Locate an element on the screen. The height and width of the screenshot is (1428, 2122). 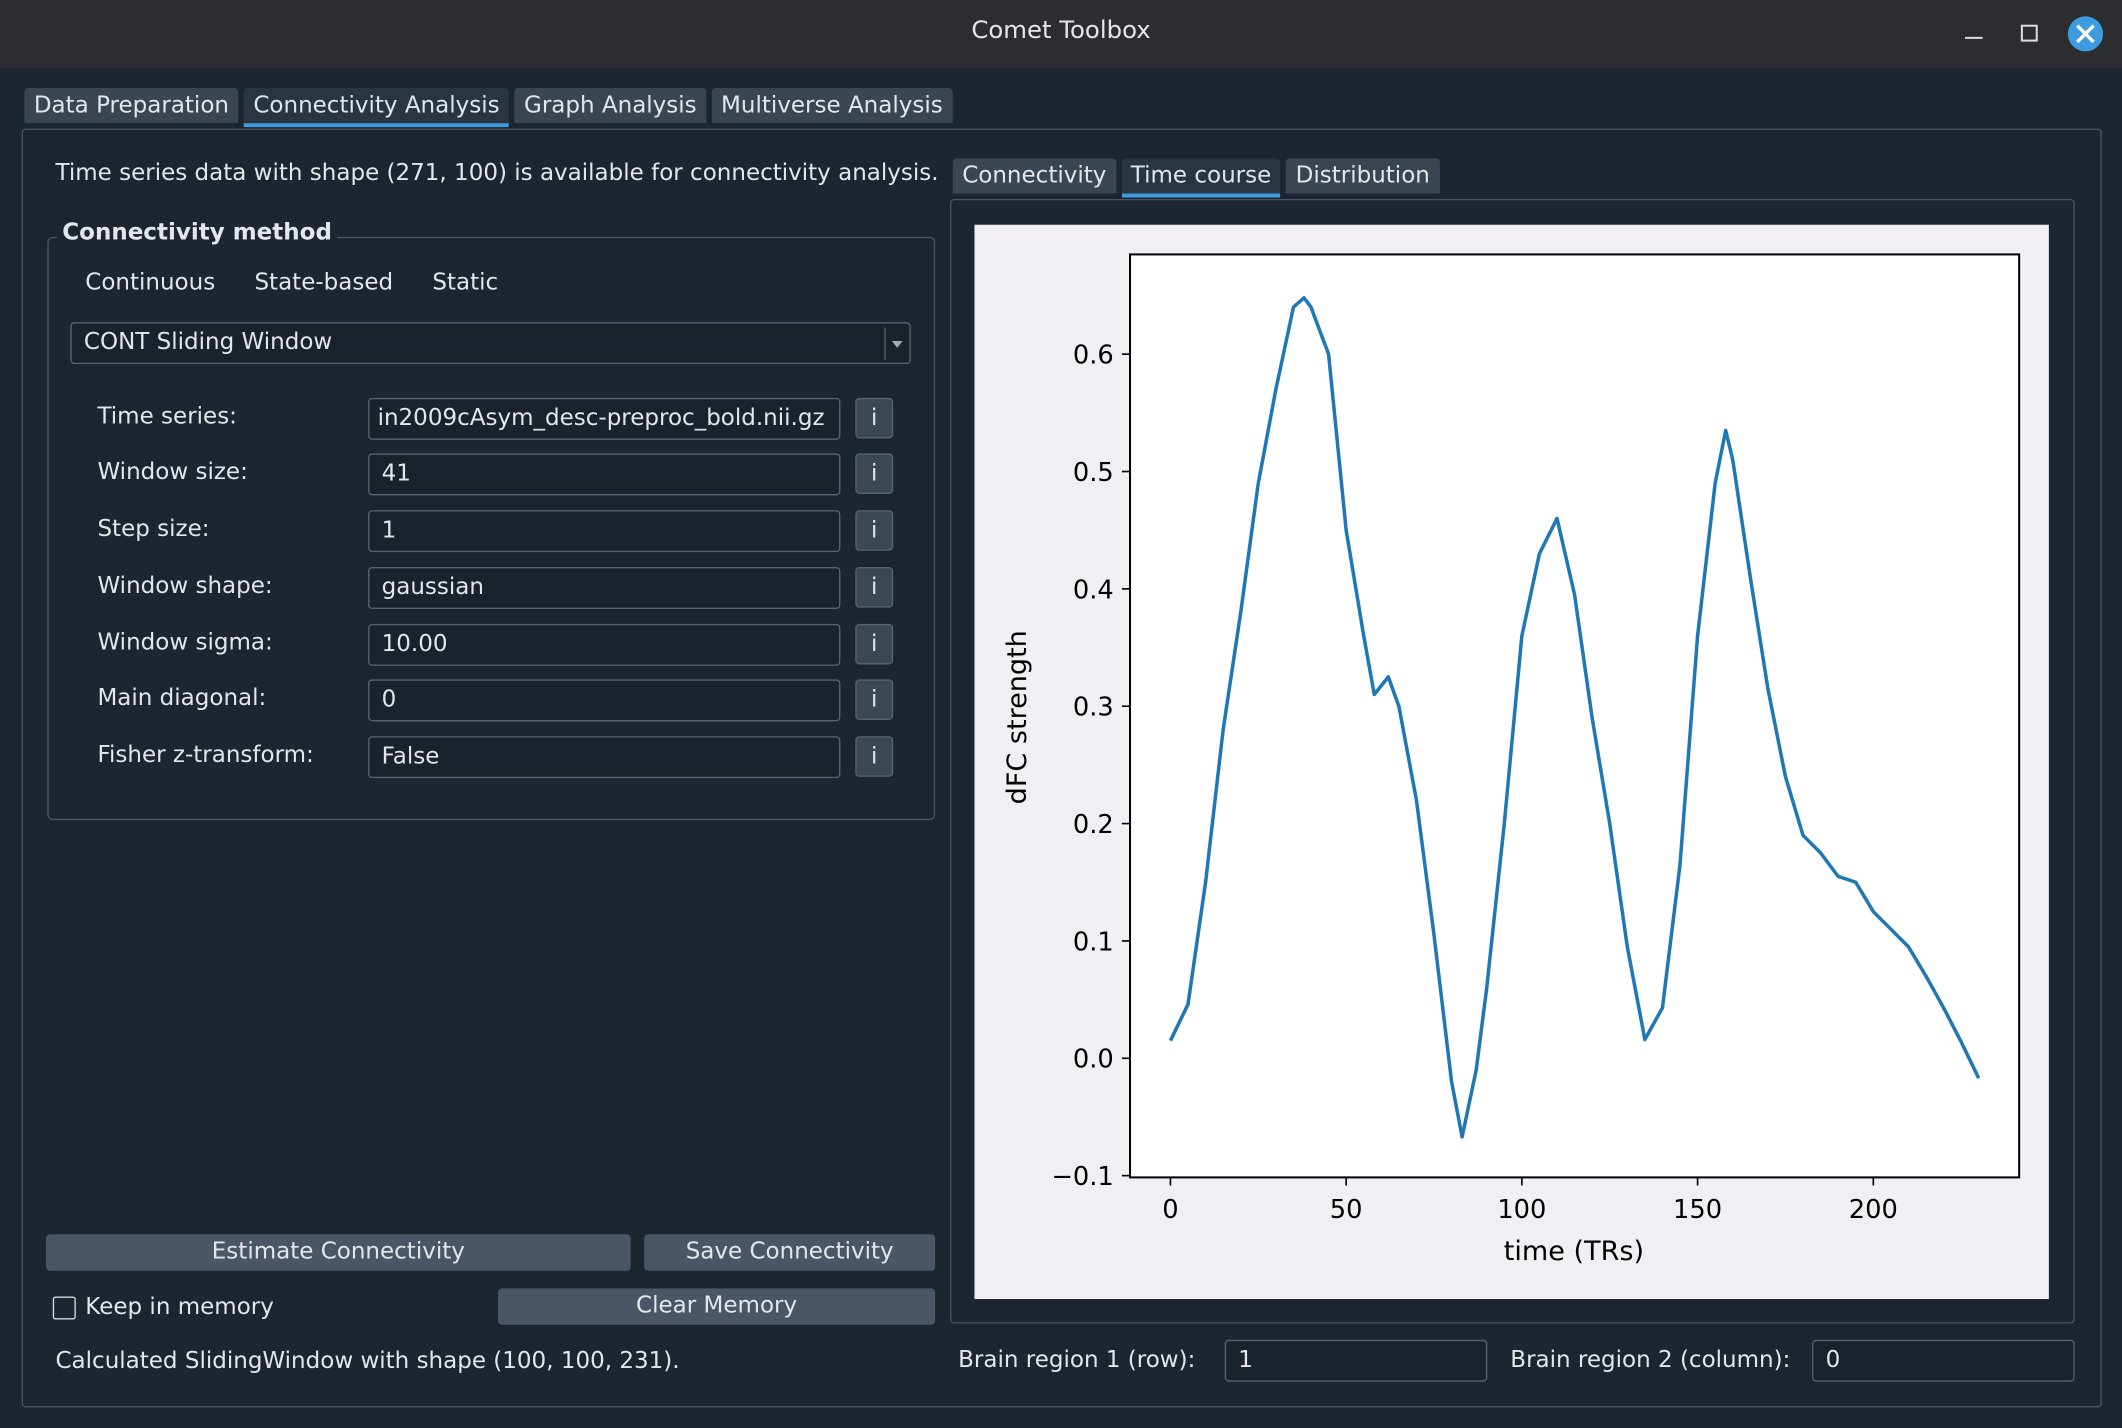
param-label: Window size: is located at coordinates (172, 472).